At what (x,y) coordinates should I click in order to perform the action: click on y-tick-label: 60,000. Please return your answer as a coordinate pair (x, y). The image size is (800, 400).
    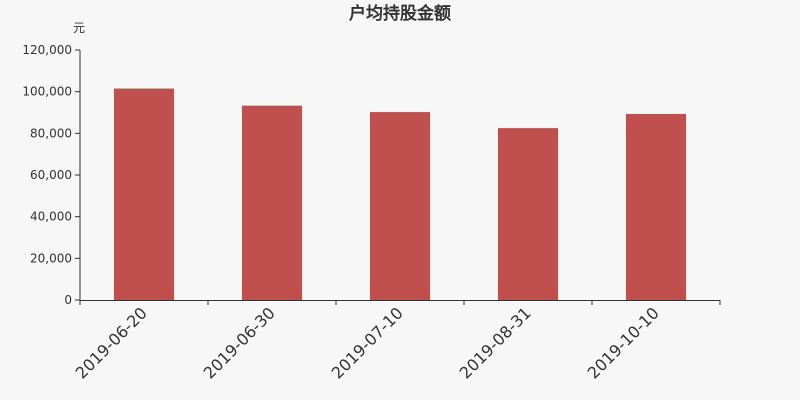
    Looking at the image, I should click on (51, 175).